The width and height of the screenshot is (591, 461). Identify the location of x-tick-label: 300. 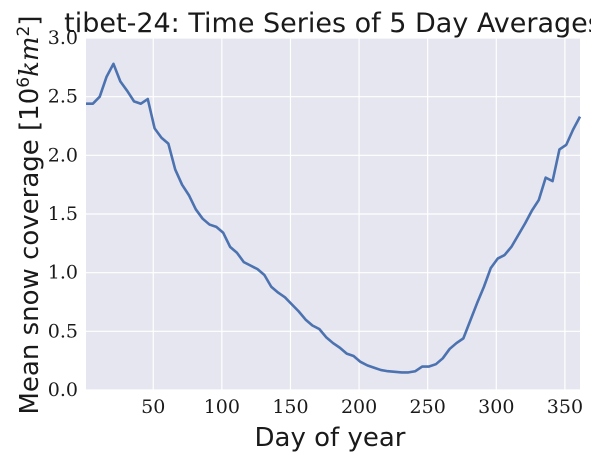
(496, 407).